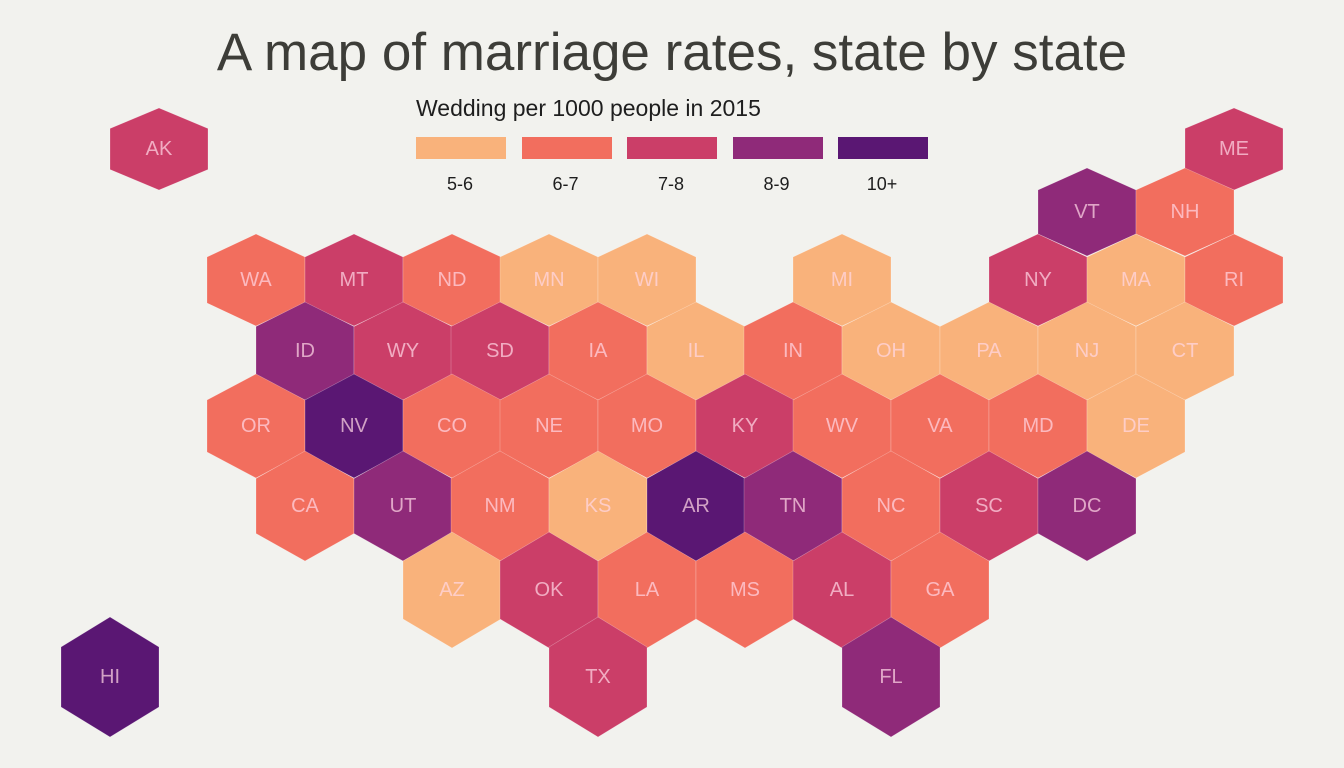 This screenshot has height=768, width=1344. I want to click on state-label: SC, so click(989, 506).